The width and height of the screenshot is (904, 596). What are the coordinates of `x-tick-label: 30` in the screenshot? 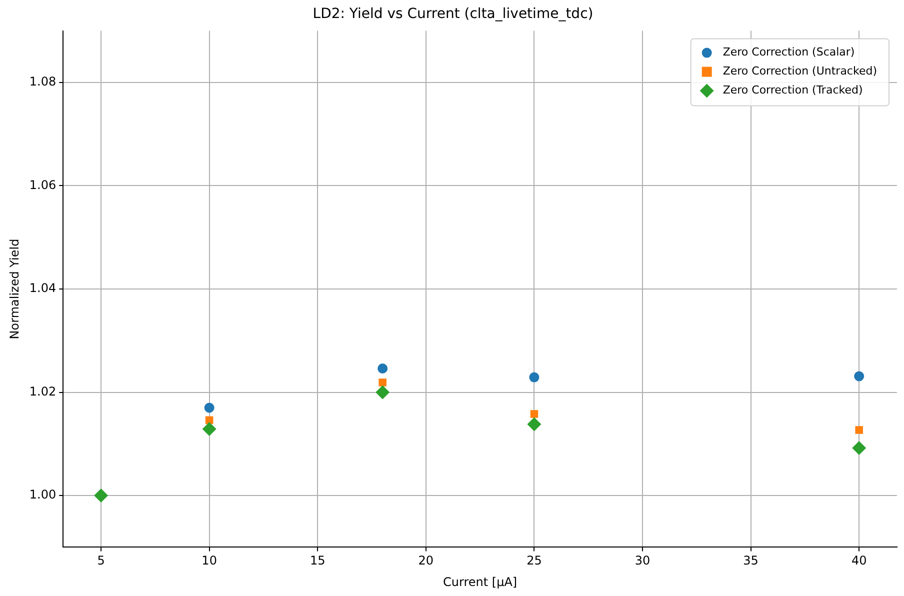 It's located at (642, 561).